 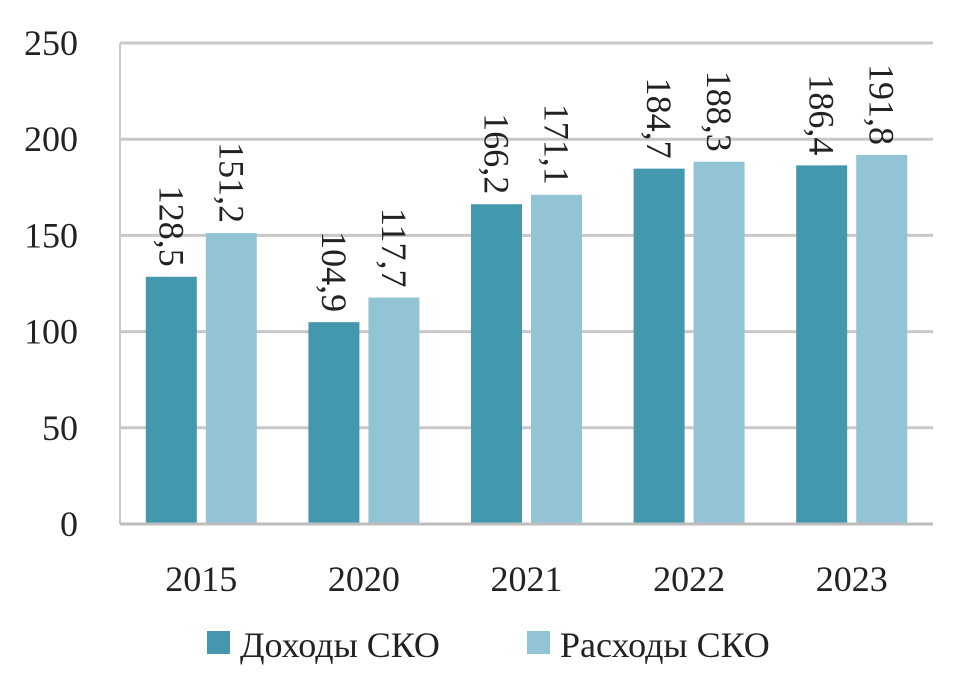 I want to click on y-tick-label: 100, so click(x=51, y=332).